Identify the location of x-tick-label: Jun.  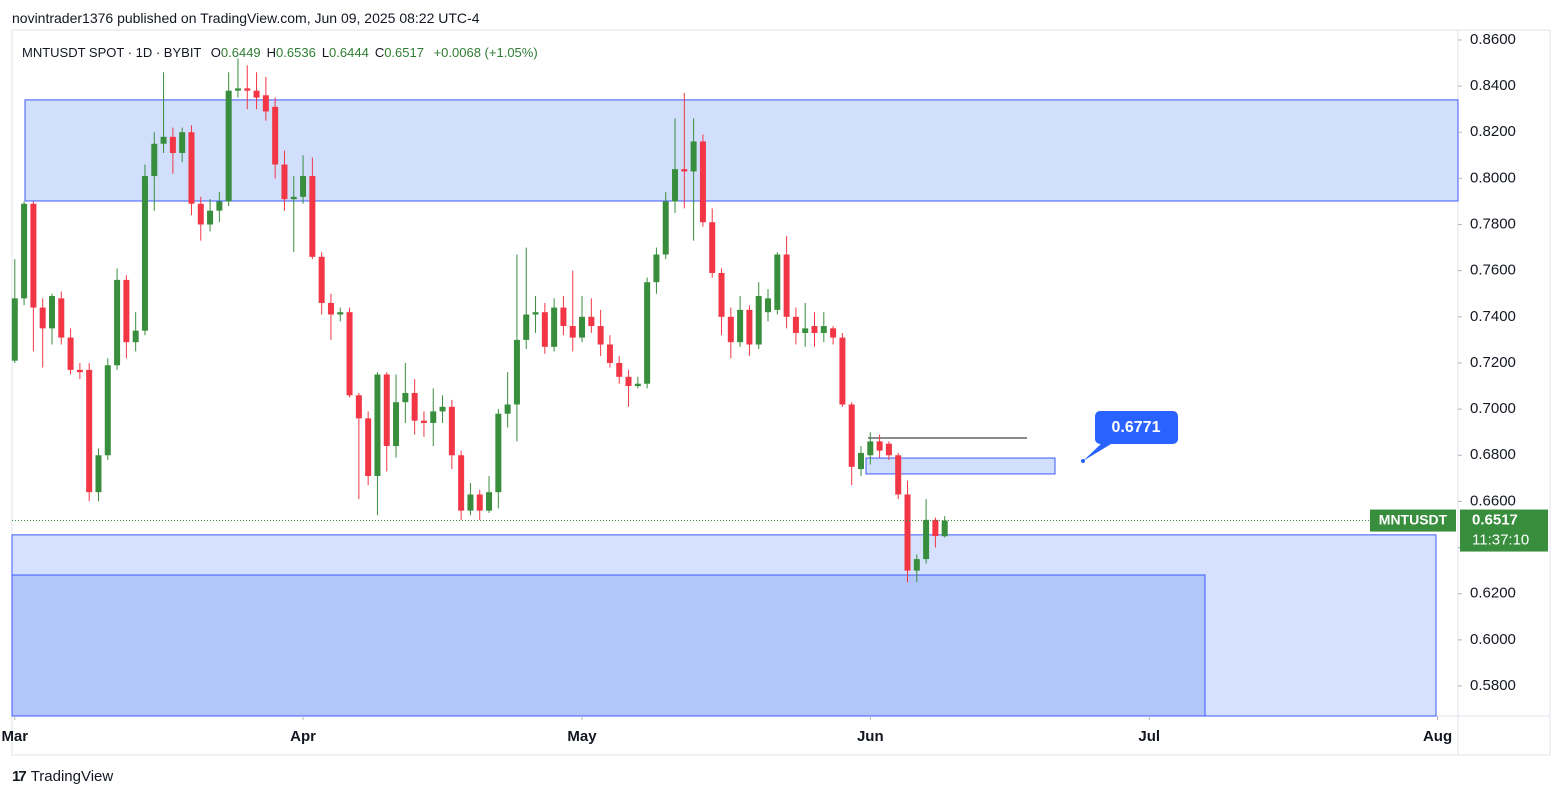
(870, 736).